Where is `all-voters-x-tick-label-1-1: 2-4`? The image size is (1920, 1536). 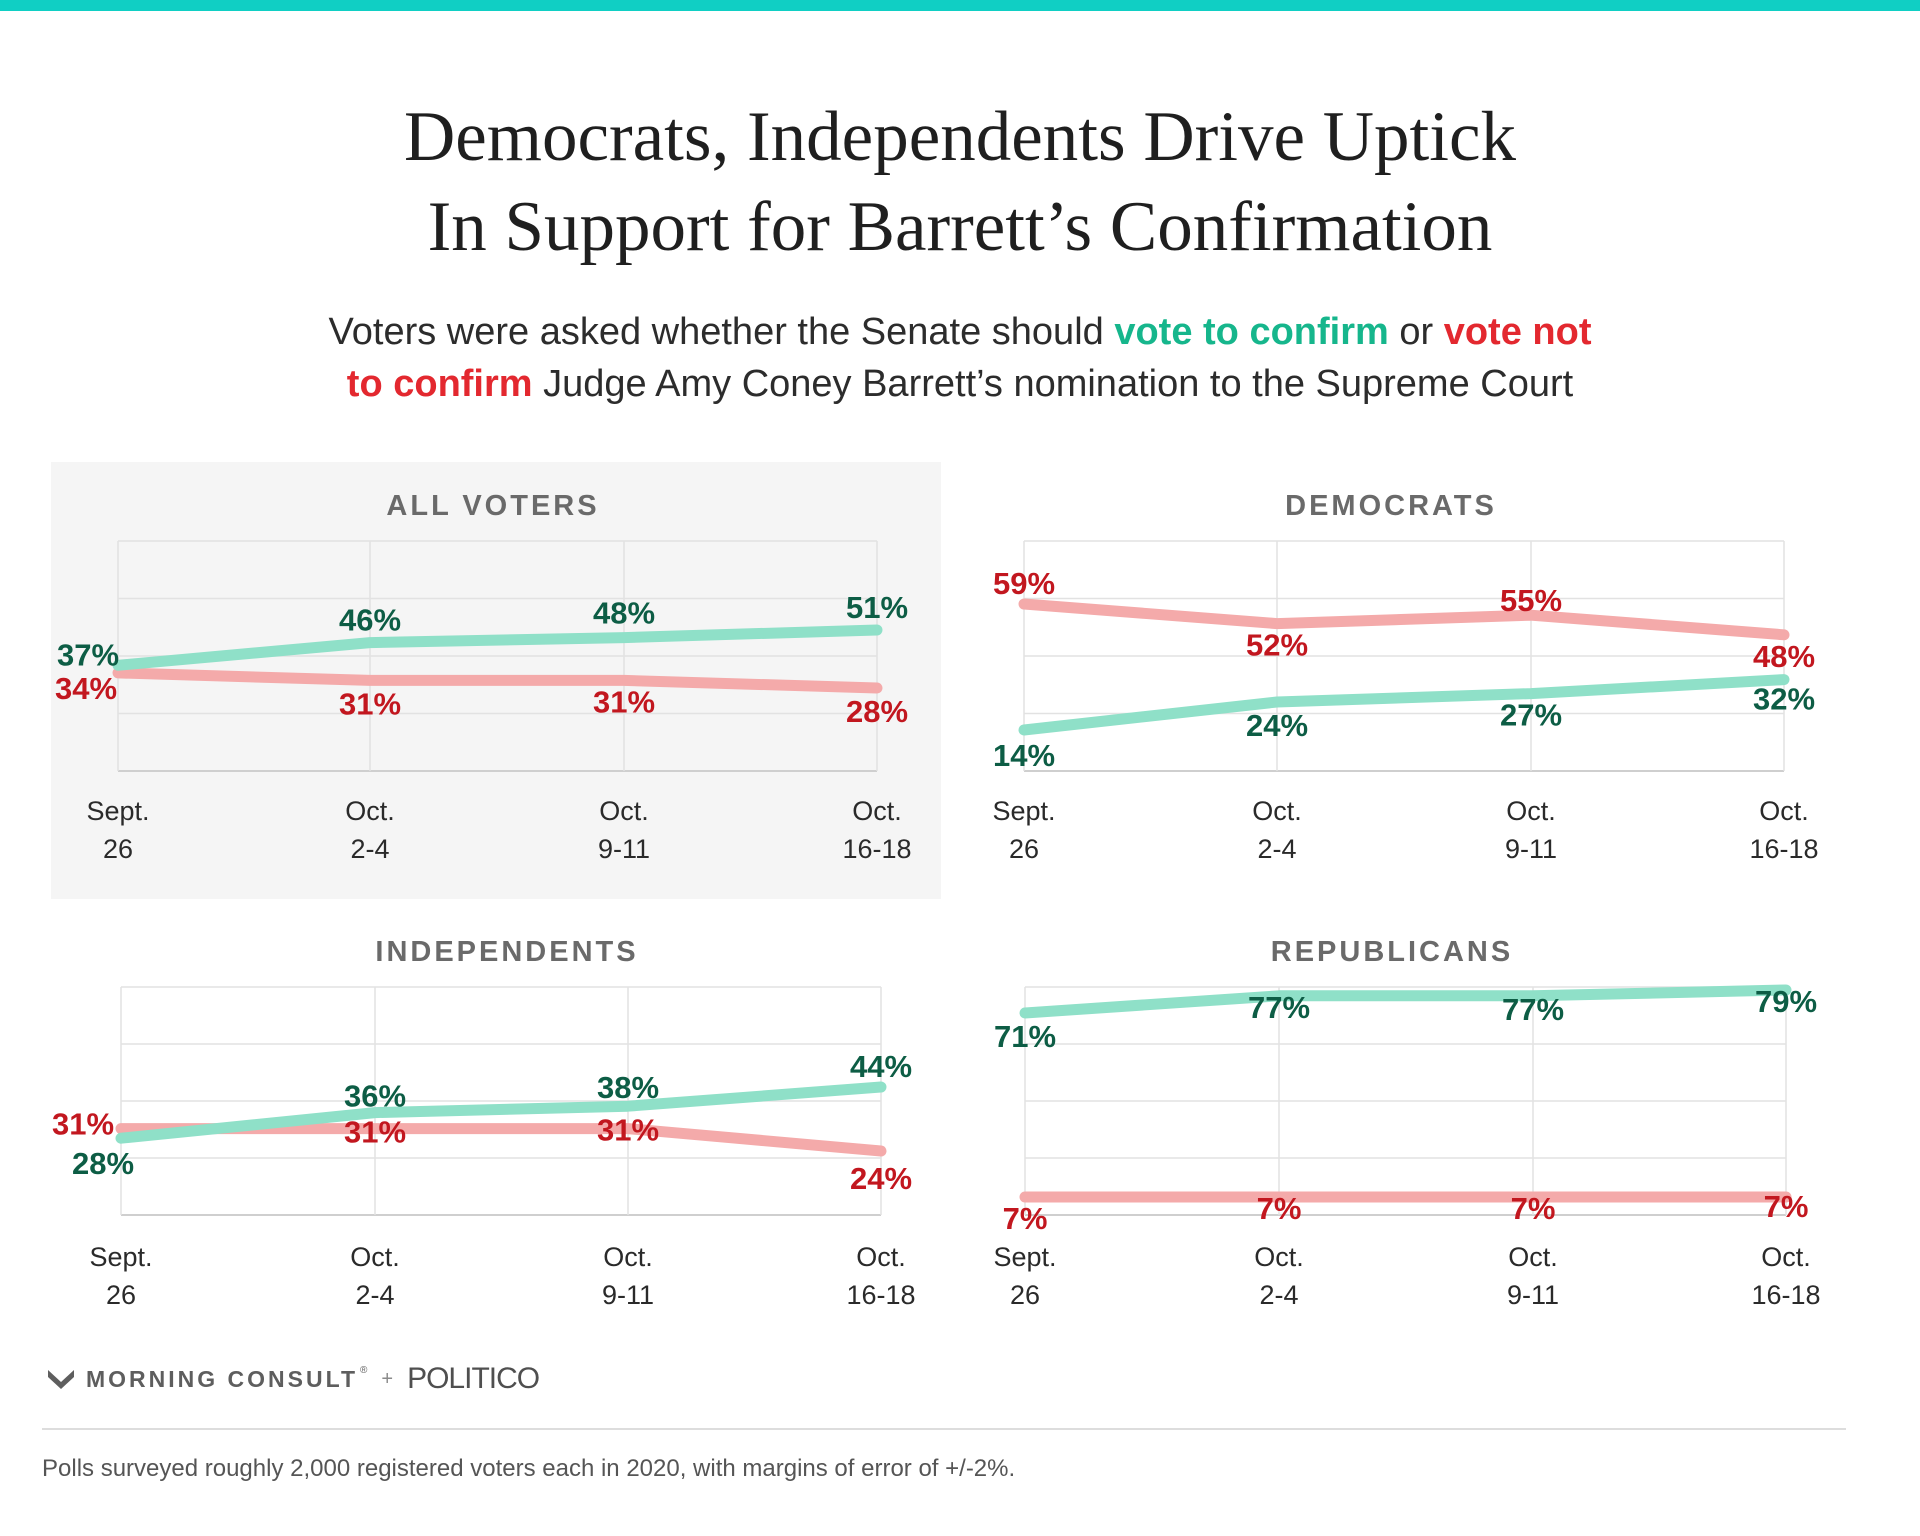 all-voters-x-tick-label-1-1: 2-4 is located at coordinates (369, 849).